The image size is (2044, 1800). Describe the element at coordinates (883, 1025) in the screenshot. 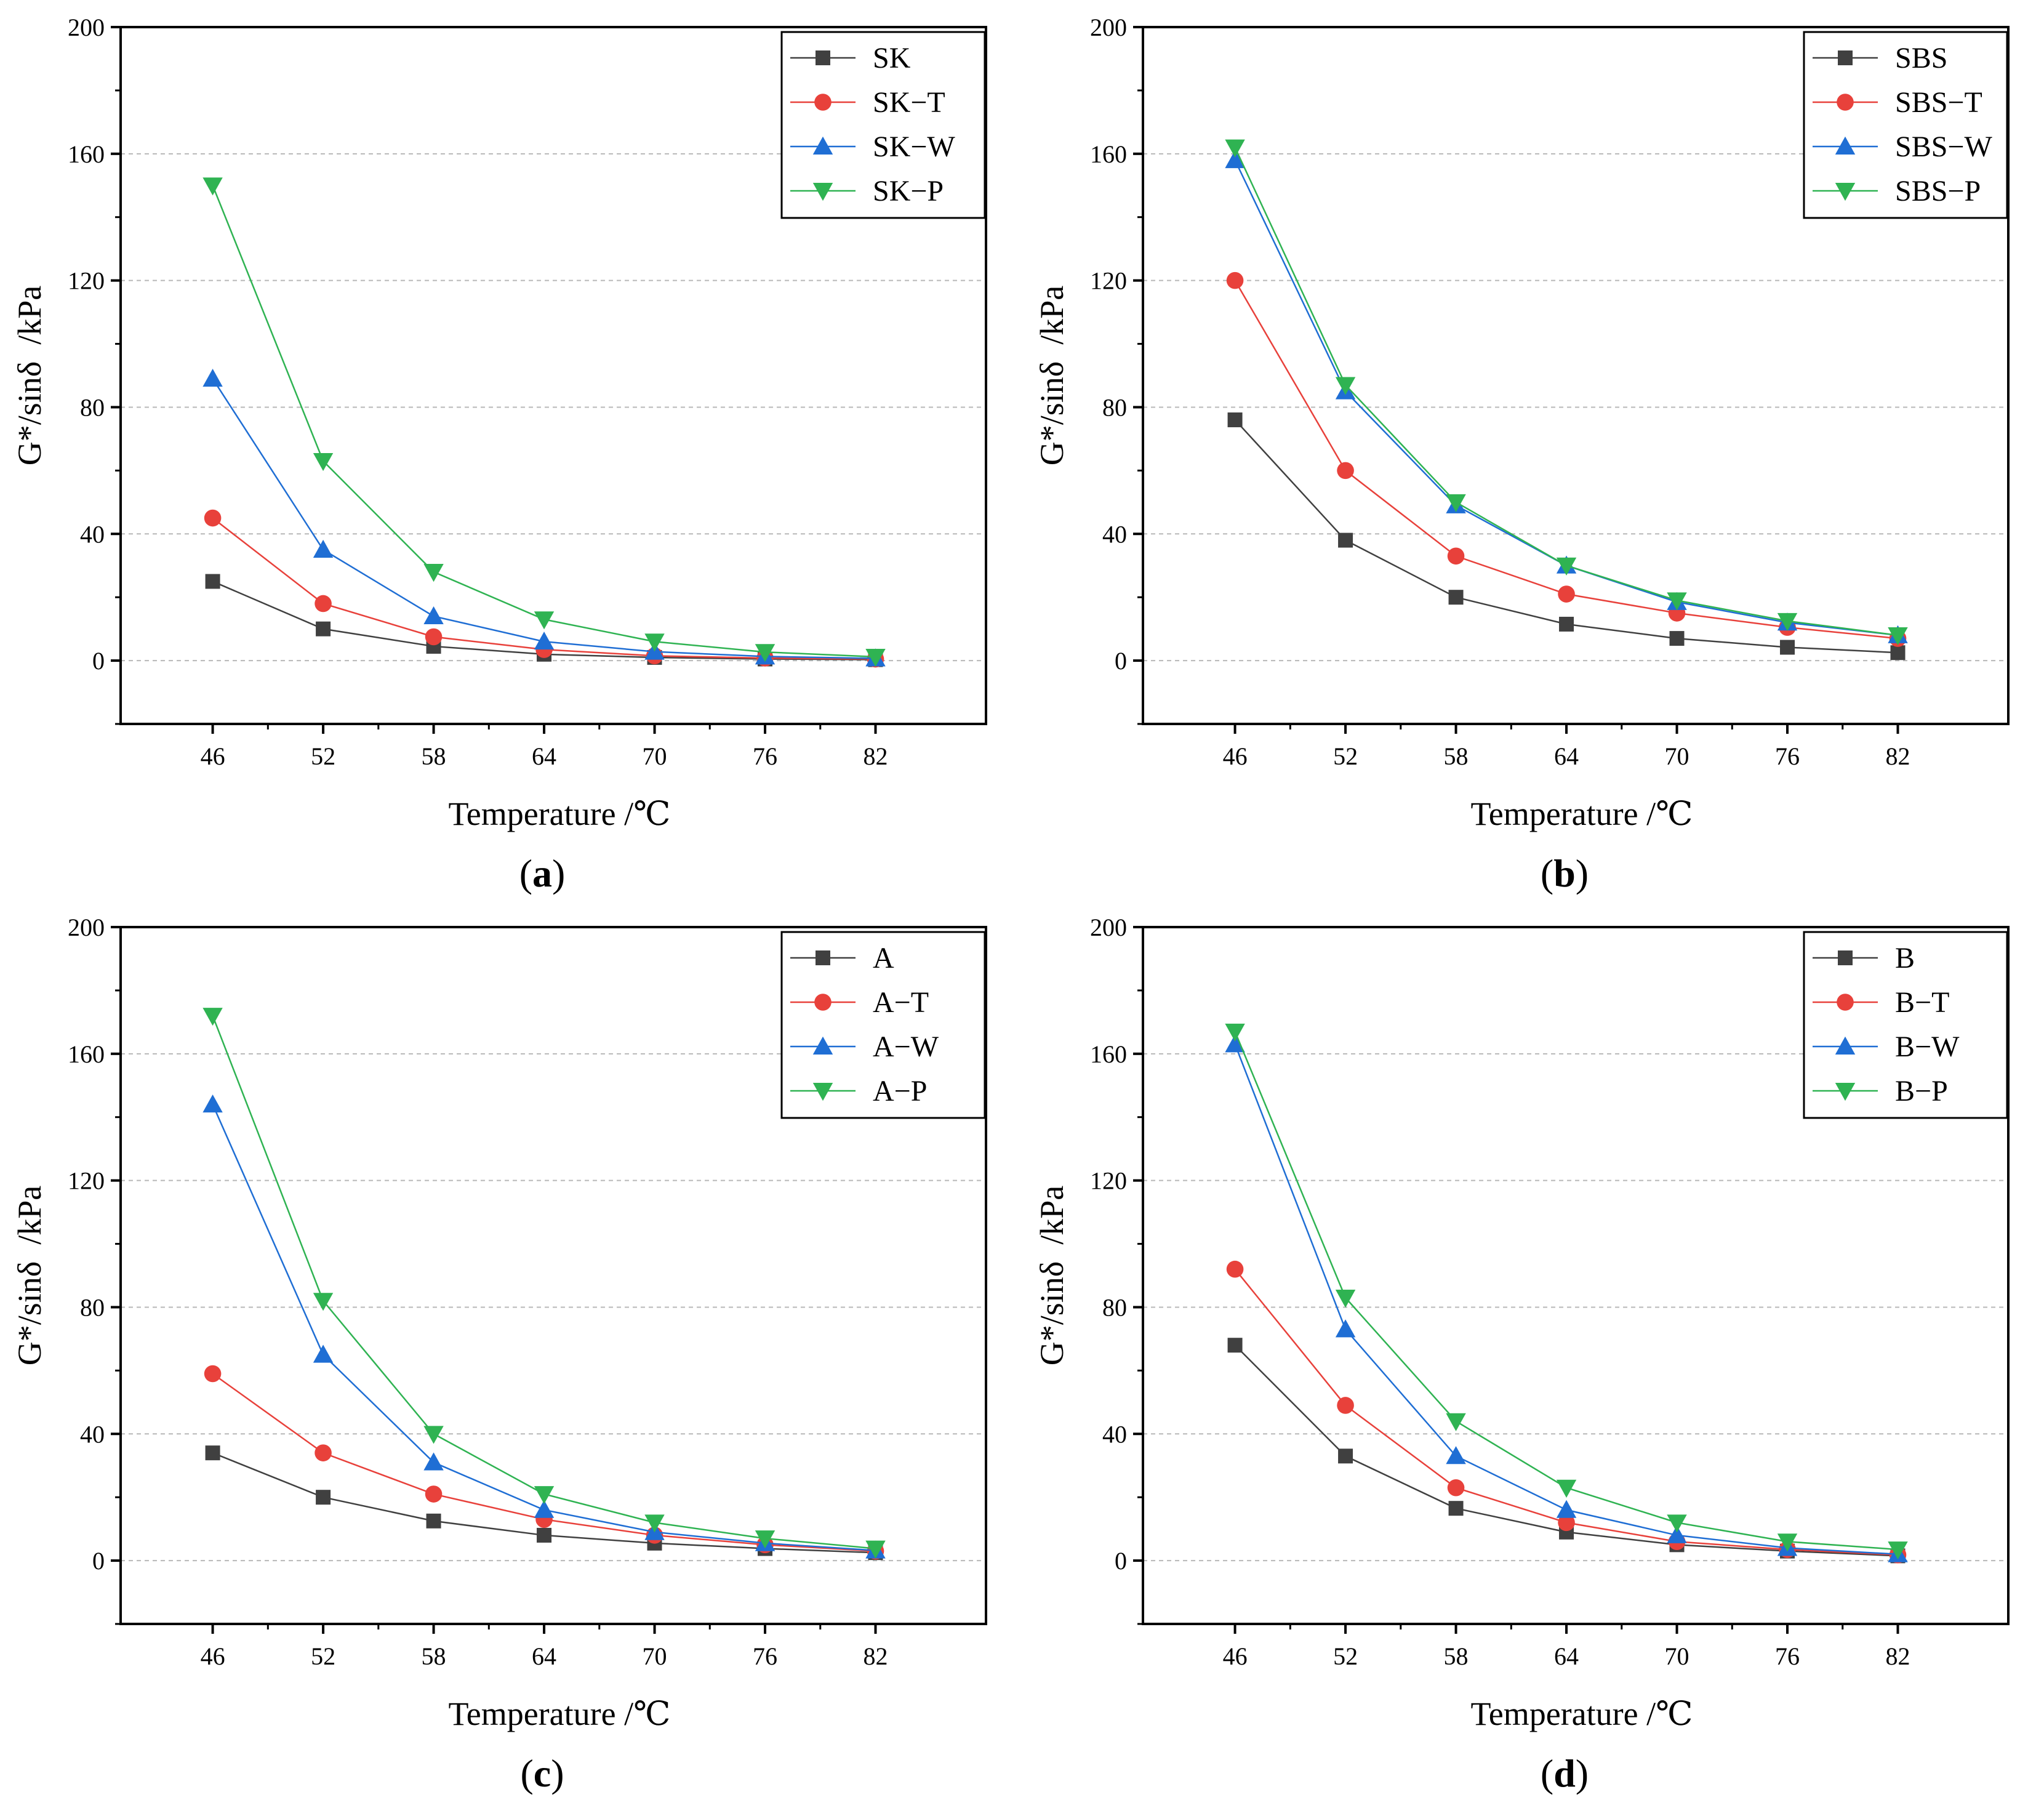

I see `legend: A A−T A−W A−P` at that location.